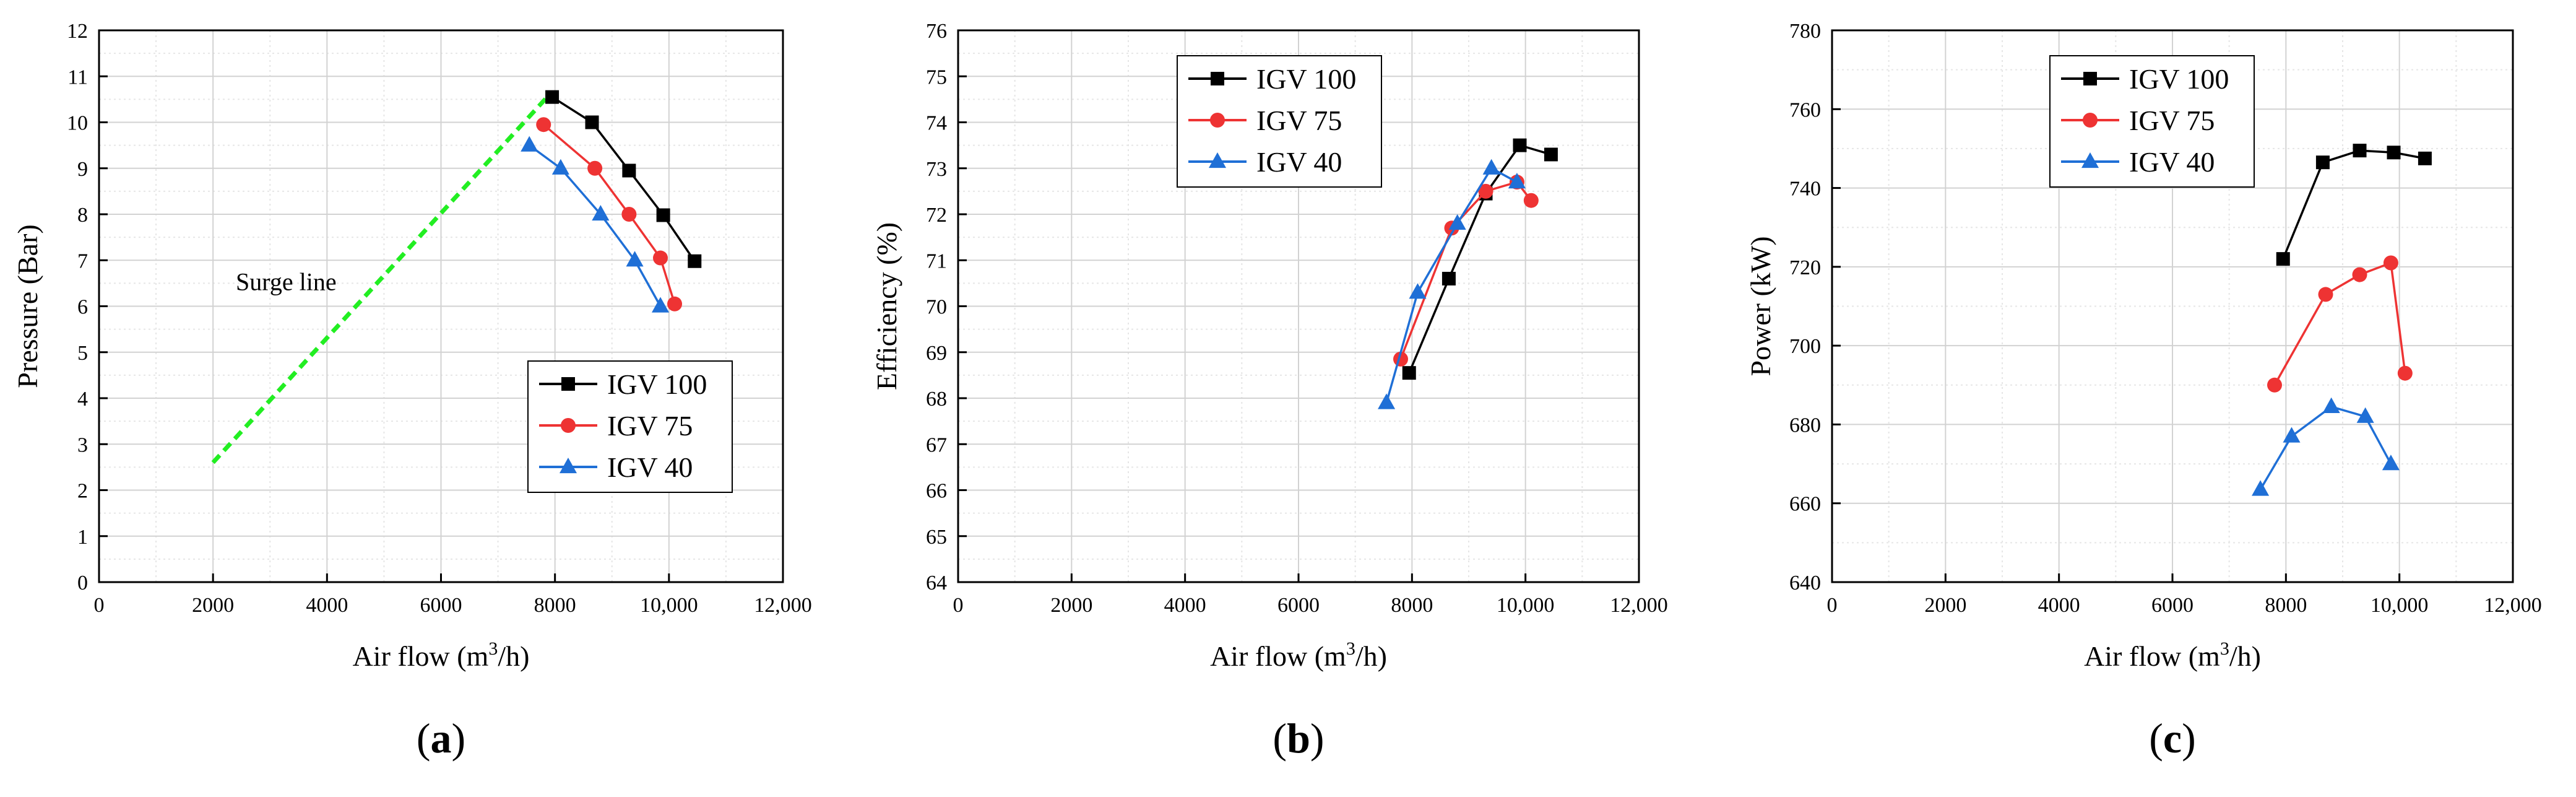 This screenshot has width=2576, height=797. What do you see at coordinates (936, 307) in the screenshot?
I see `y-tick-label: 70` at bounding box center [936, 307].